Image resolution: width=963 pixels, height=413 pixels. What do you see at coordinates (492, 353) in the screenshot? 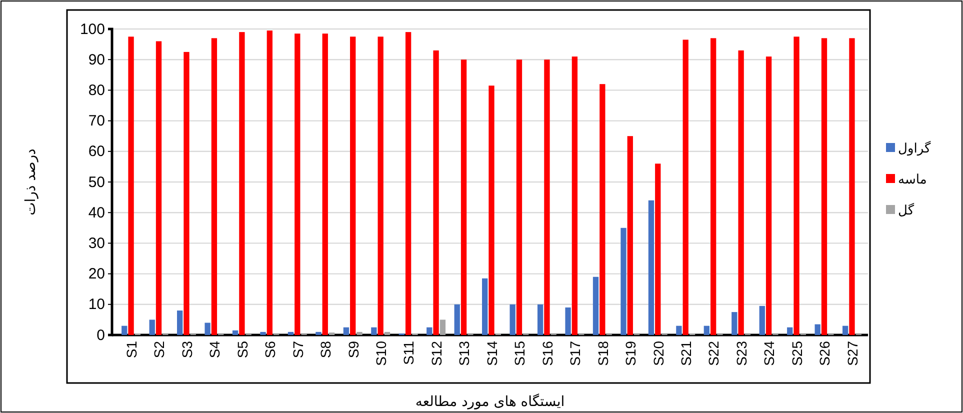
I see `x-tick-label: S14` at bounding box center [492, 353].